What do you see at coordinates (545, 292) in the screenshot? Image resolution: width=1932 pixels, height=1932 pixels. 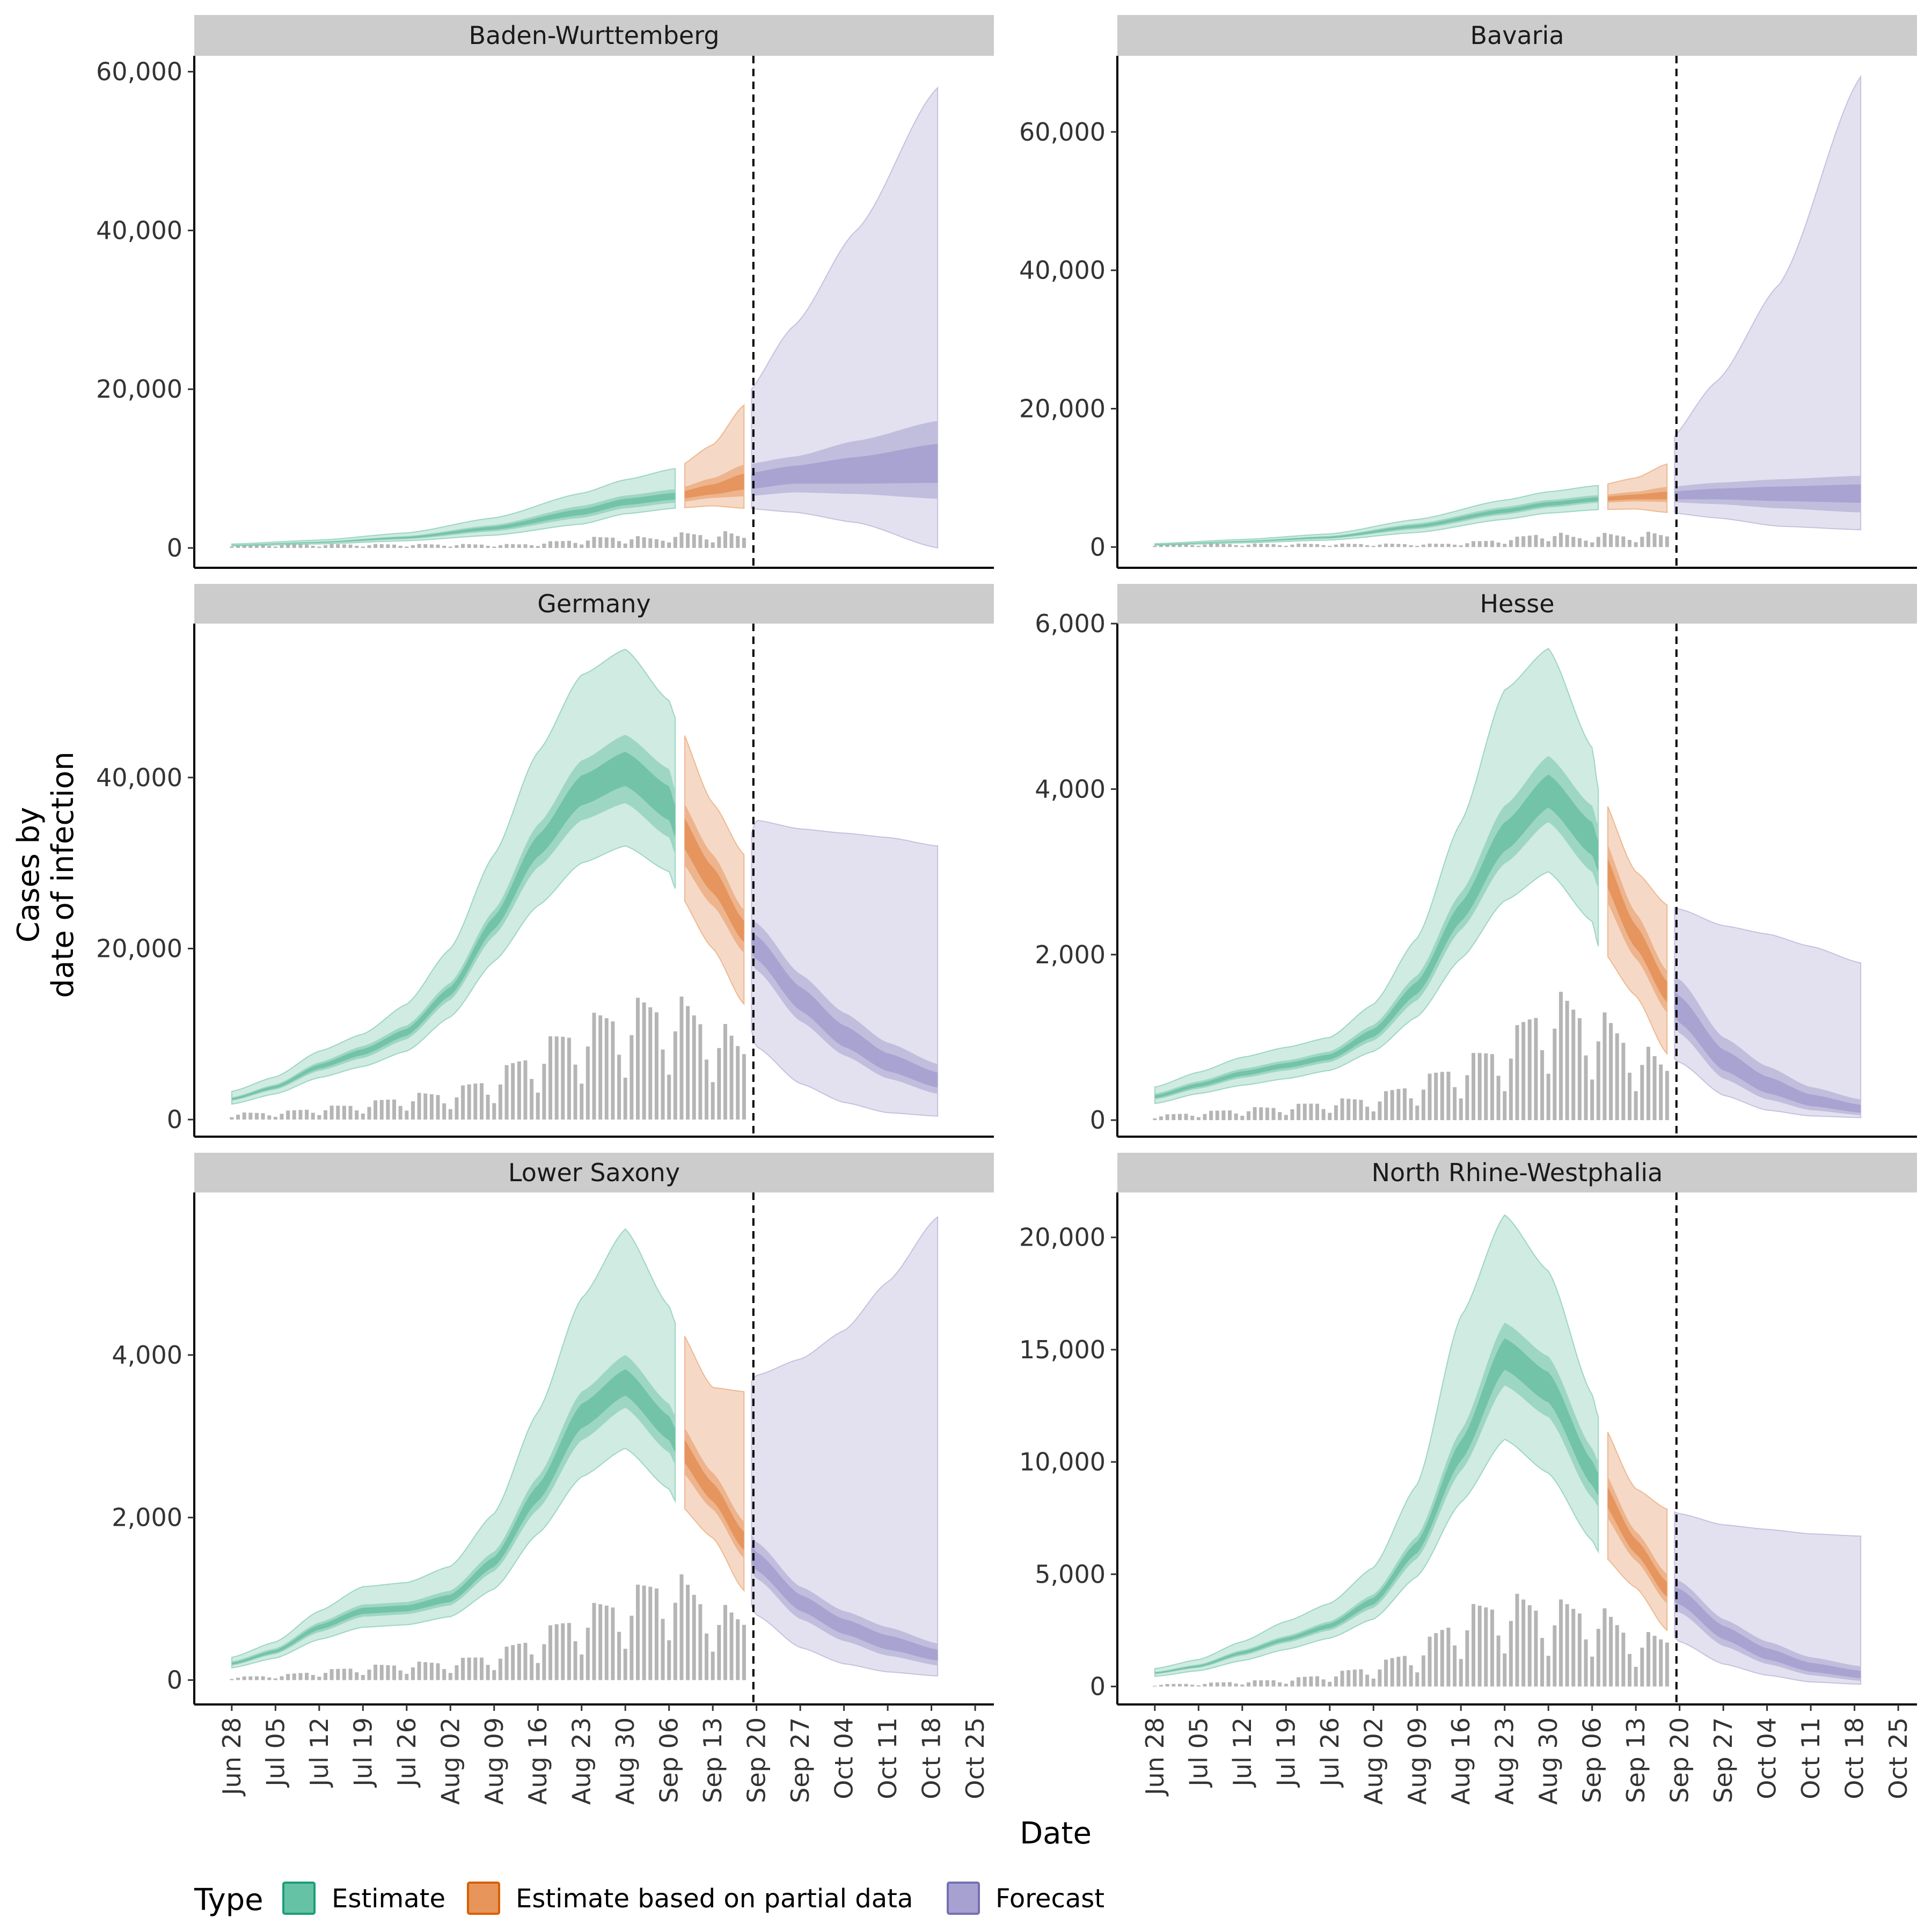 I see `panel-baden-wurttemberg: Baden-Wurttemberg 0 20,000 40,000 60,000` at bounding box center [545, 292].